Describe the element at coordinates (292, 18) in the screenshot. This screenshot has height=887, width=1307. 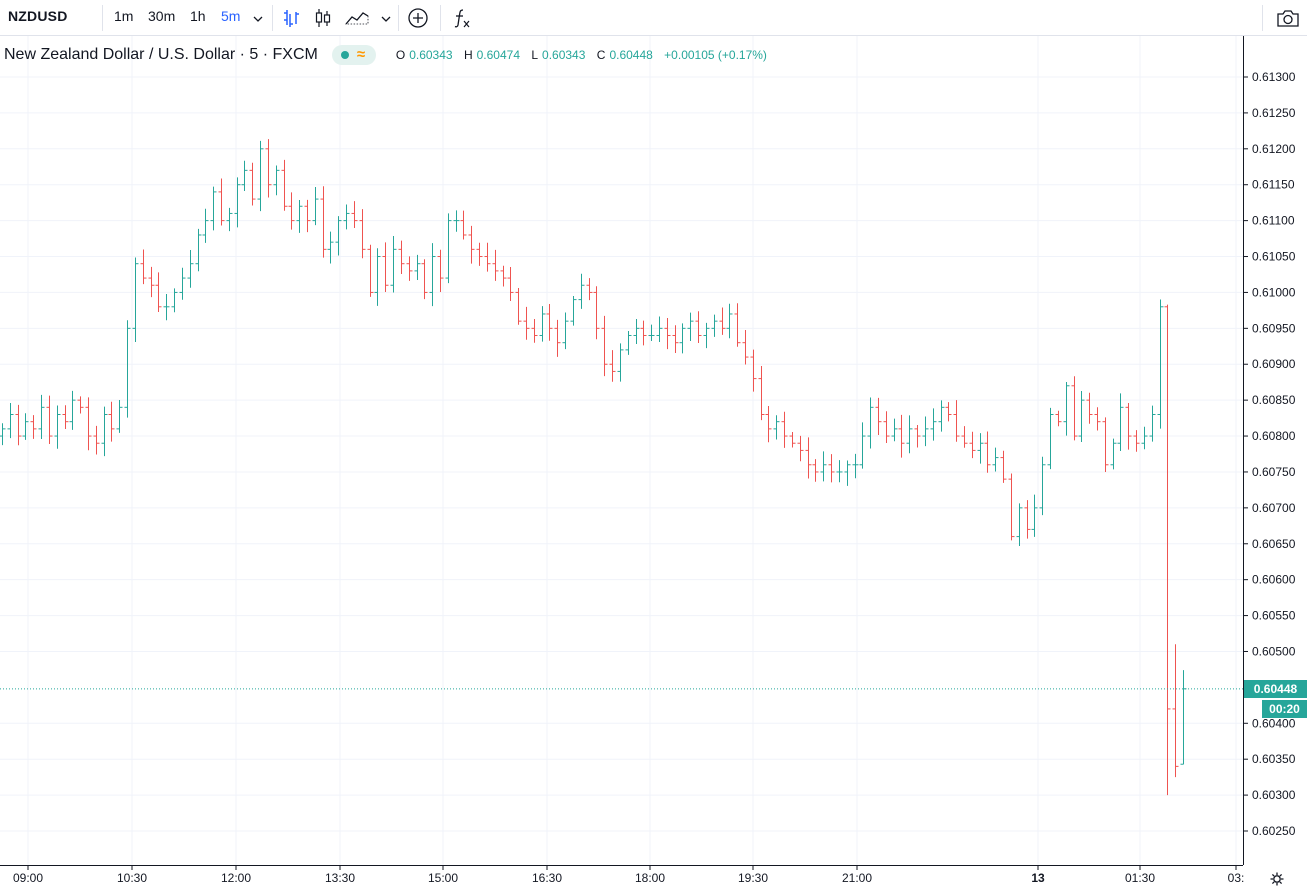
I see `bar-chart-type-icon` at that location.